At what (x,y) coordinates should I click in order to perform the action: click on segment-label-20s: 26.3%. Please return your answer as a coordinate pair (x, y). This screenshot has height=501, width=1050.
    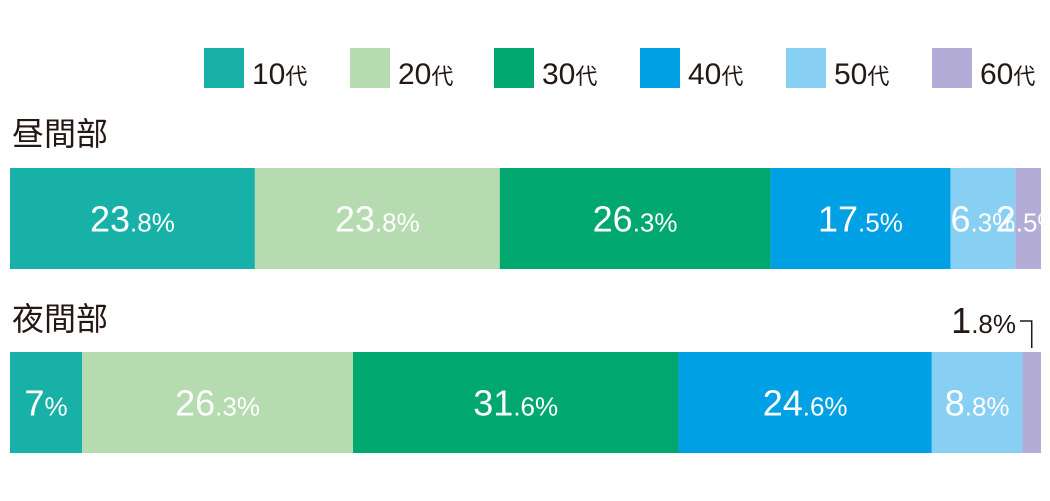
    Looking at the image, I should click on (217, 403).